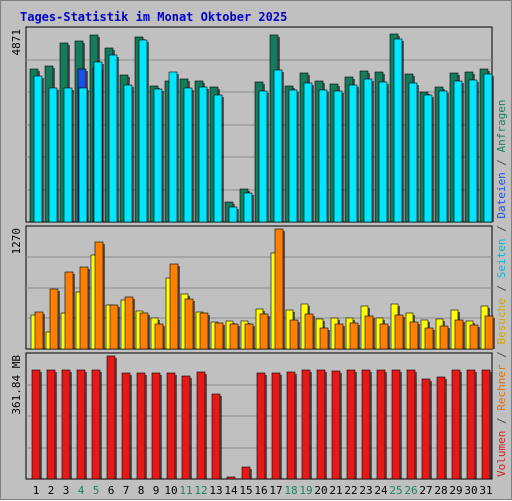  Describe the element at coordinates (215, 490) in the screenshot. I see `x-tick-label-13: 13` at that location.